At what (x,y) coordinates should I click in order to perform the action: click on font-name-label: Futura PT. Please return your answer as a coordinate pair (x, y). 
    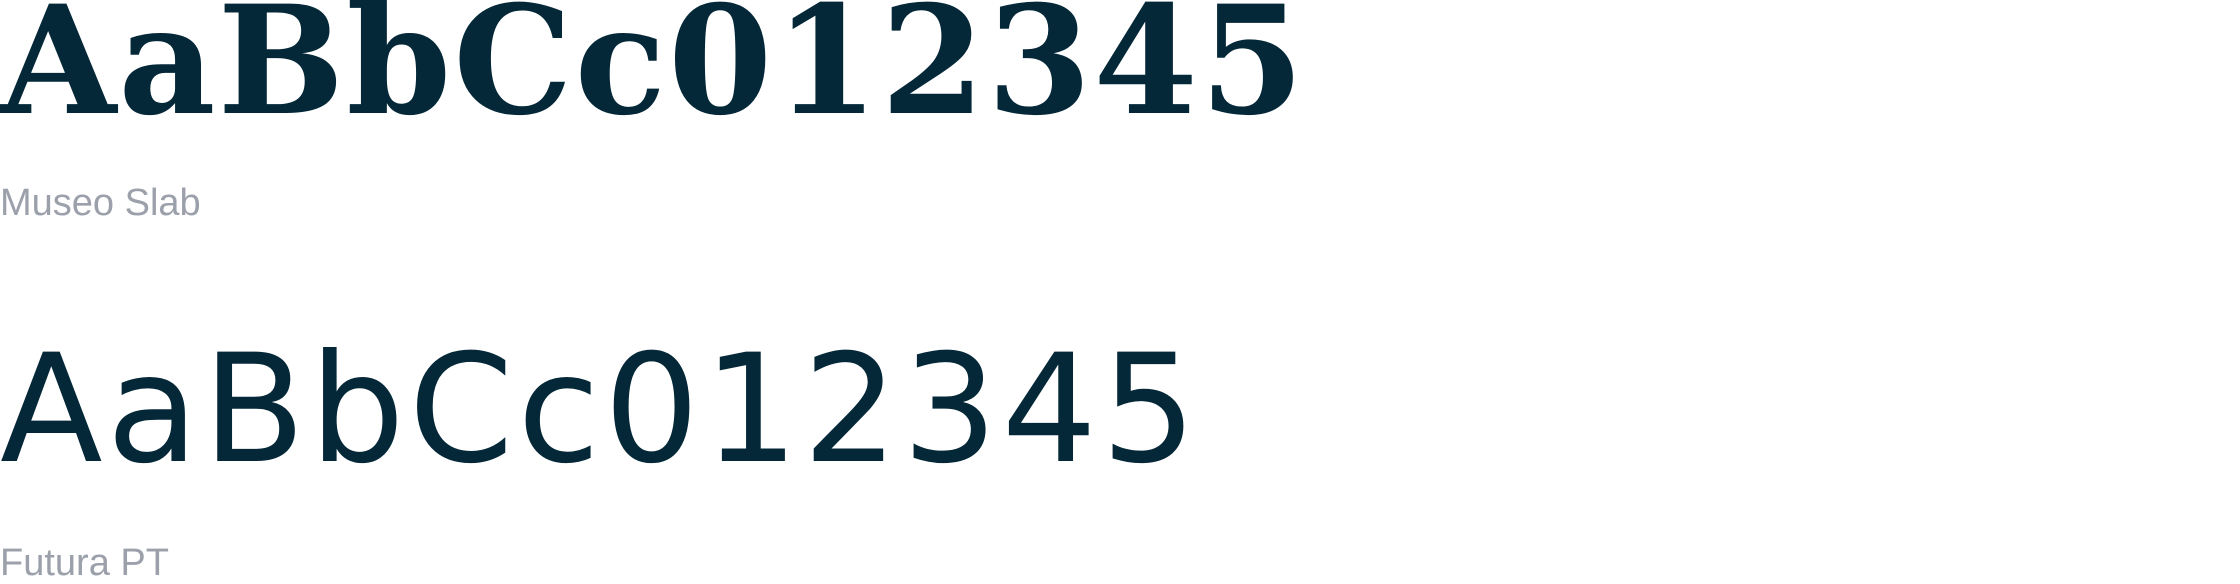
    Looking at the image, I should click on (84, 563).